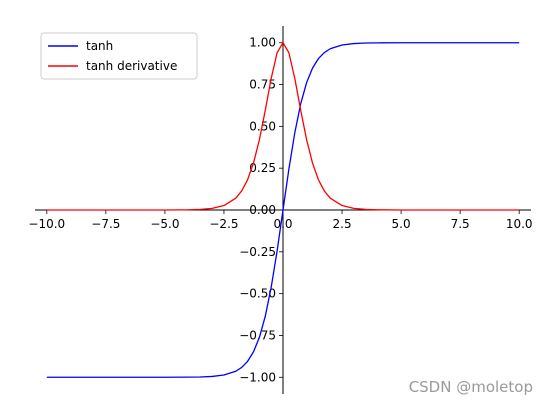 This screenshot has width=549, height=406. I want to click on legend-frame, so click(119, 56).